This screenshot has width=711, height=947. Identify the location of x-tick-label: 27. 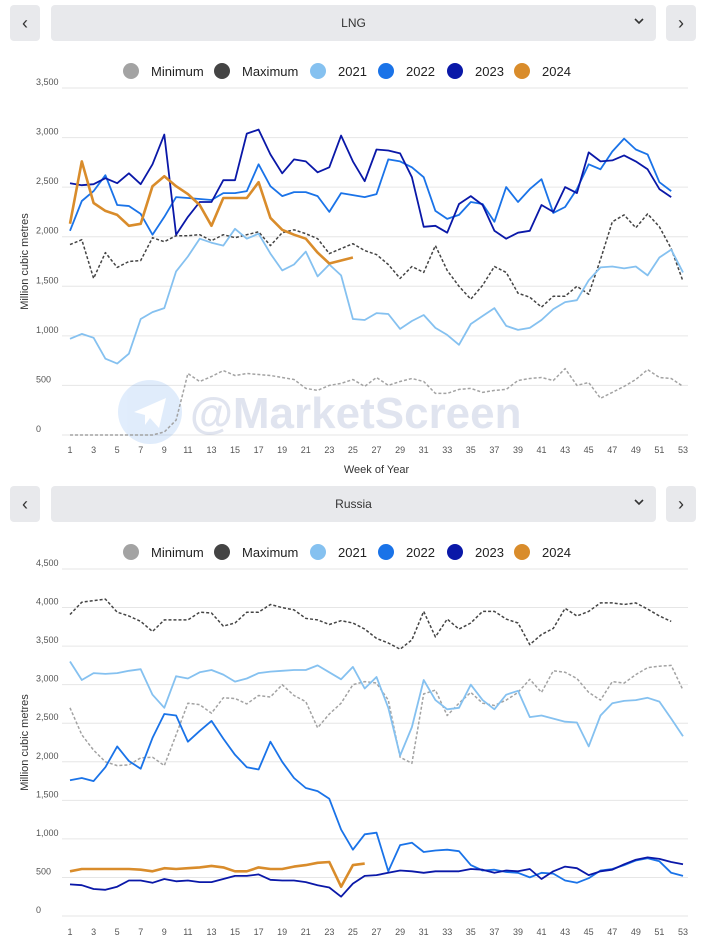
(376, 450).